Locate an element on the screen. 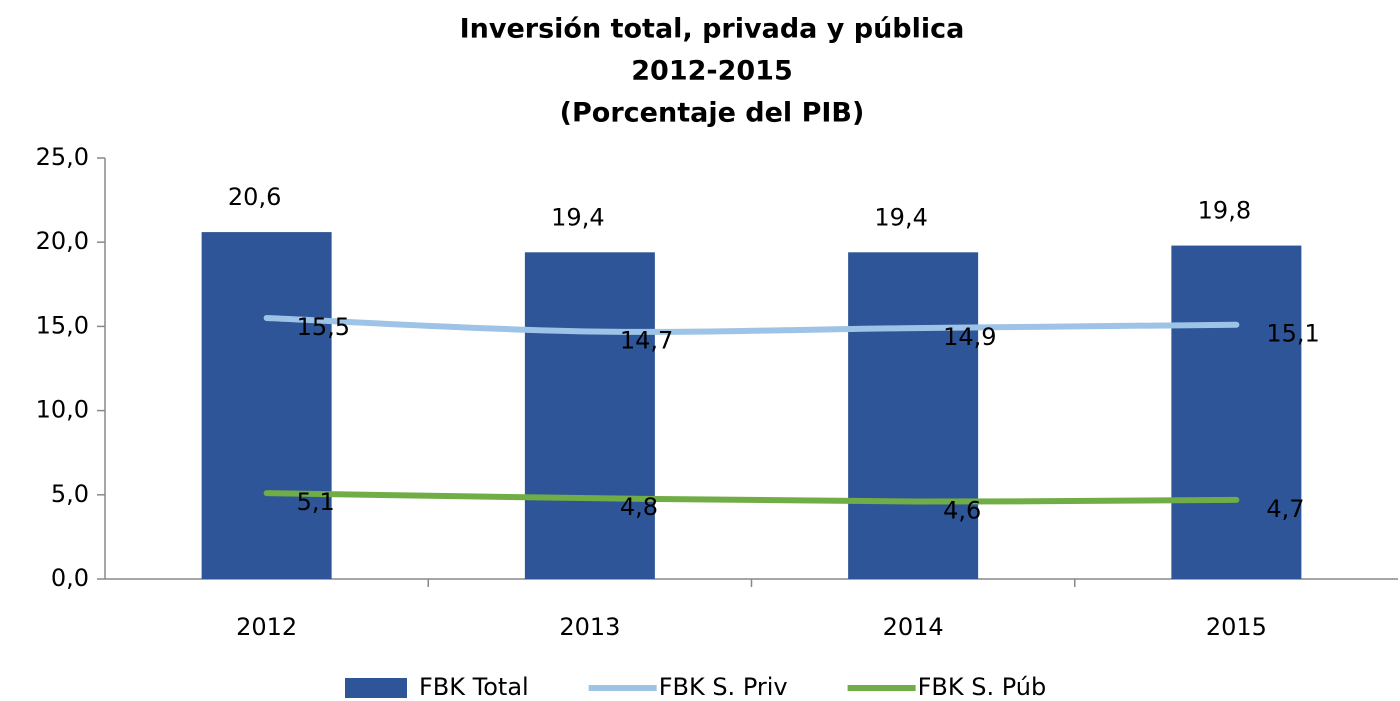 The height and width of the screenshot is (701, 1400). data-label: 14,9 is located at coordinates (969, 337).